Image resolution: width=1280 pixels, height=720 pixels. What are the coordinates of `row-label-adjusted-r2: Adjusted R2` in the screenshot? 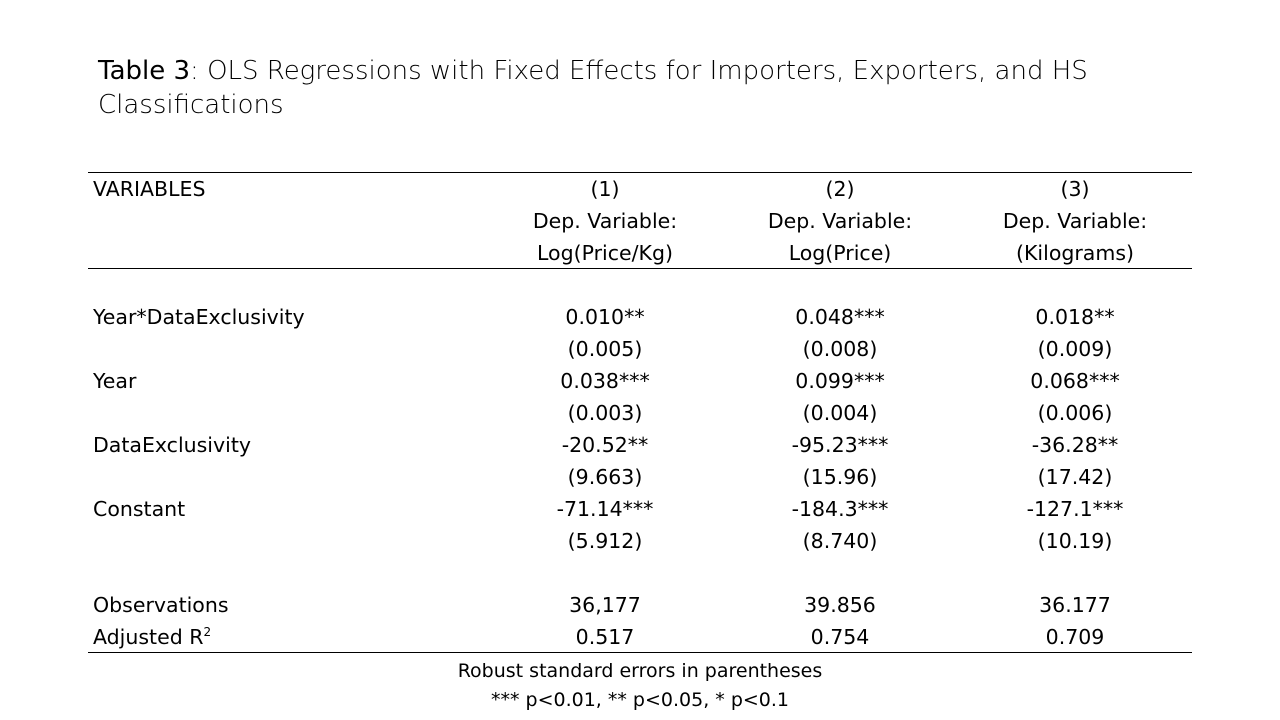 It's located at (152, 637).